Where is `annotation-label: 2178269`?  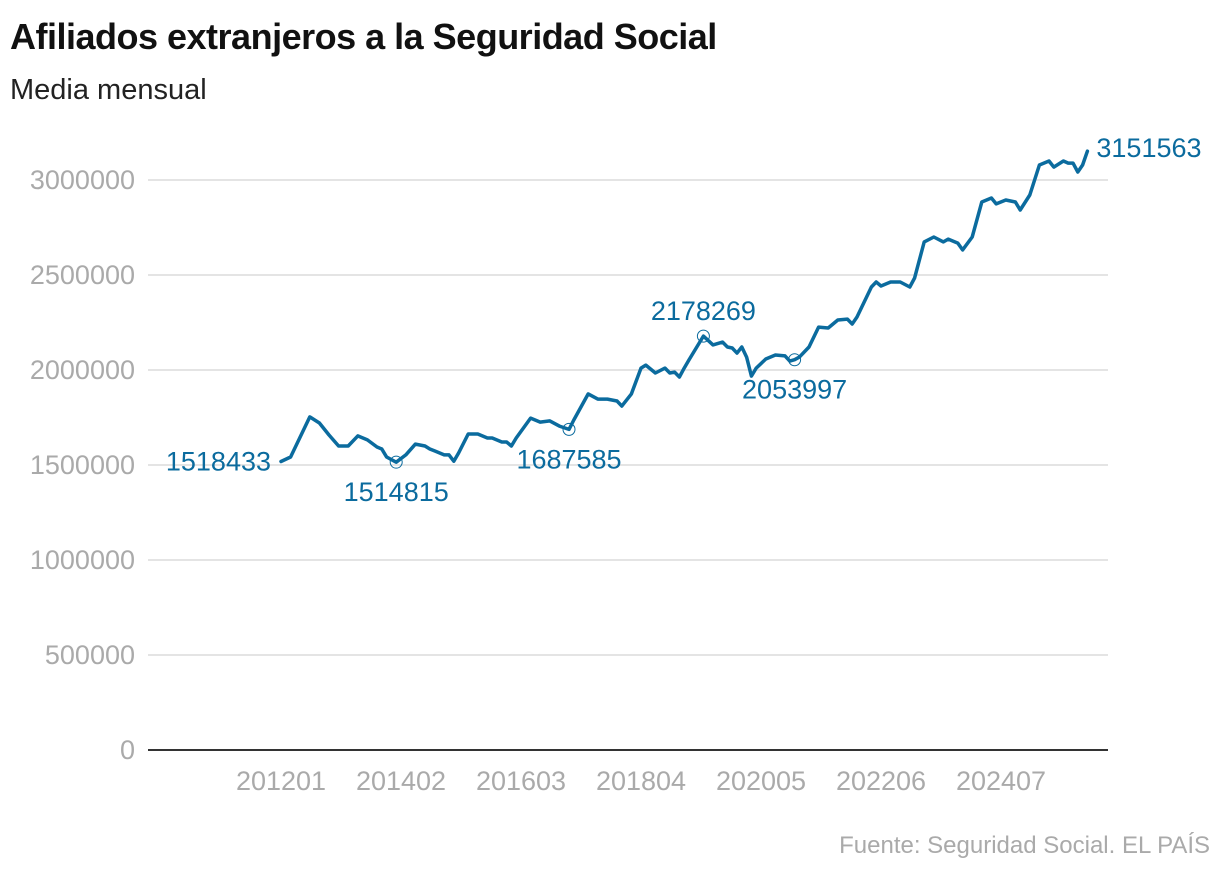
annotation-label: 2178269 is located at coordinates (703, 311).